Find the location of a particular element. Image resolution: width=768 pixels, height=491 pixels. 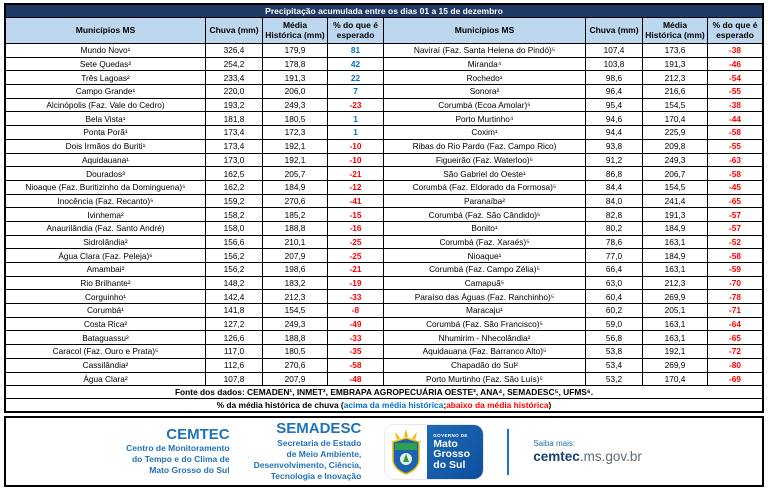

rain-value-cell: 94,4 is located at coordinates (614, 133).